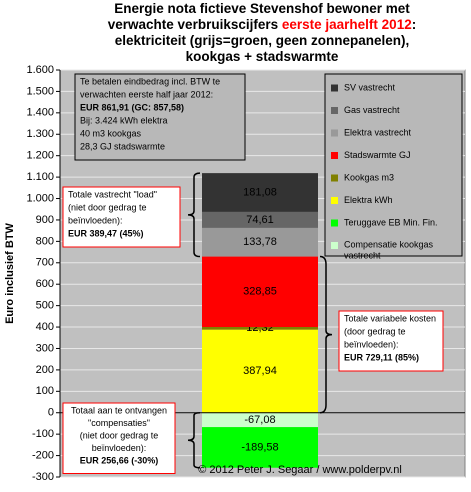 This screenshot has width=471, height=492. Describe the element at coordinates (378, 132) in the screenshot. I see `legend-label: Elektra vastrecht` at that location.